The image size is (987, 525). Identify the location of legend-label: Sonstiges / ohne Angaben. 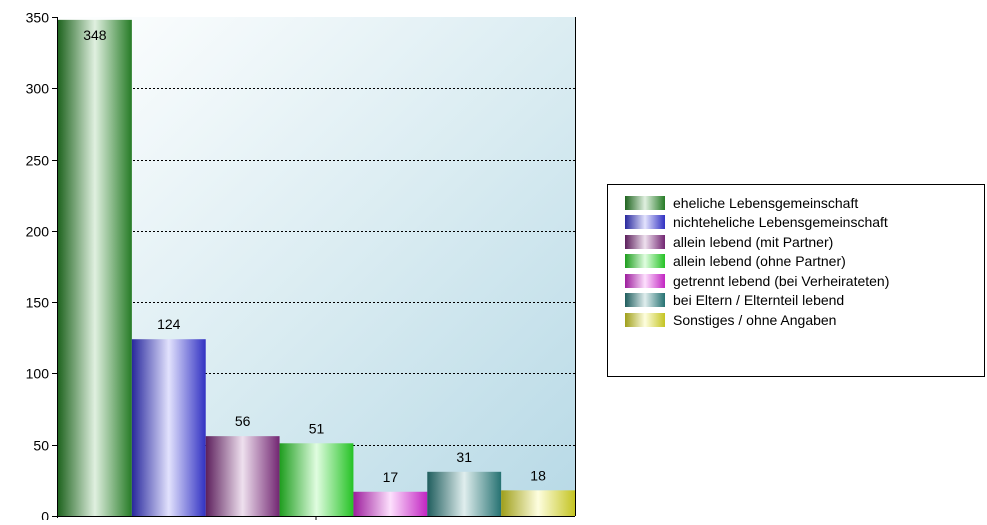
(755, 319).